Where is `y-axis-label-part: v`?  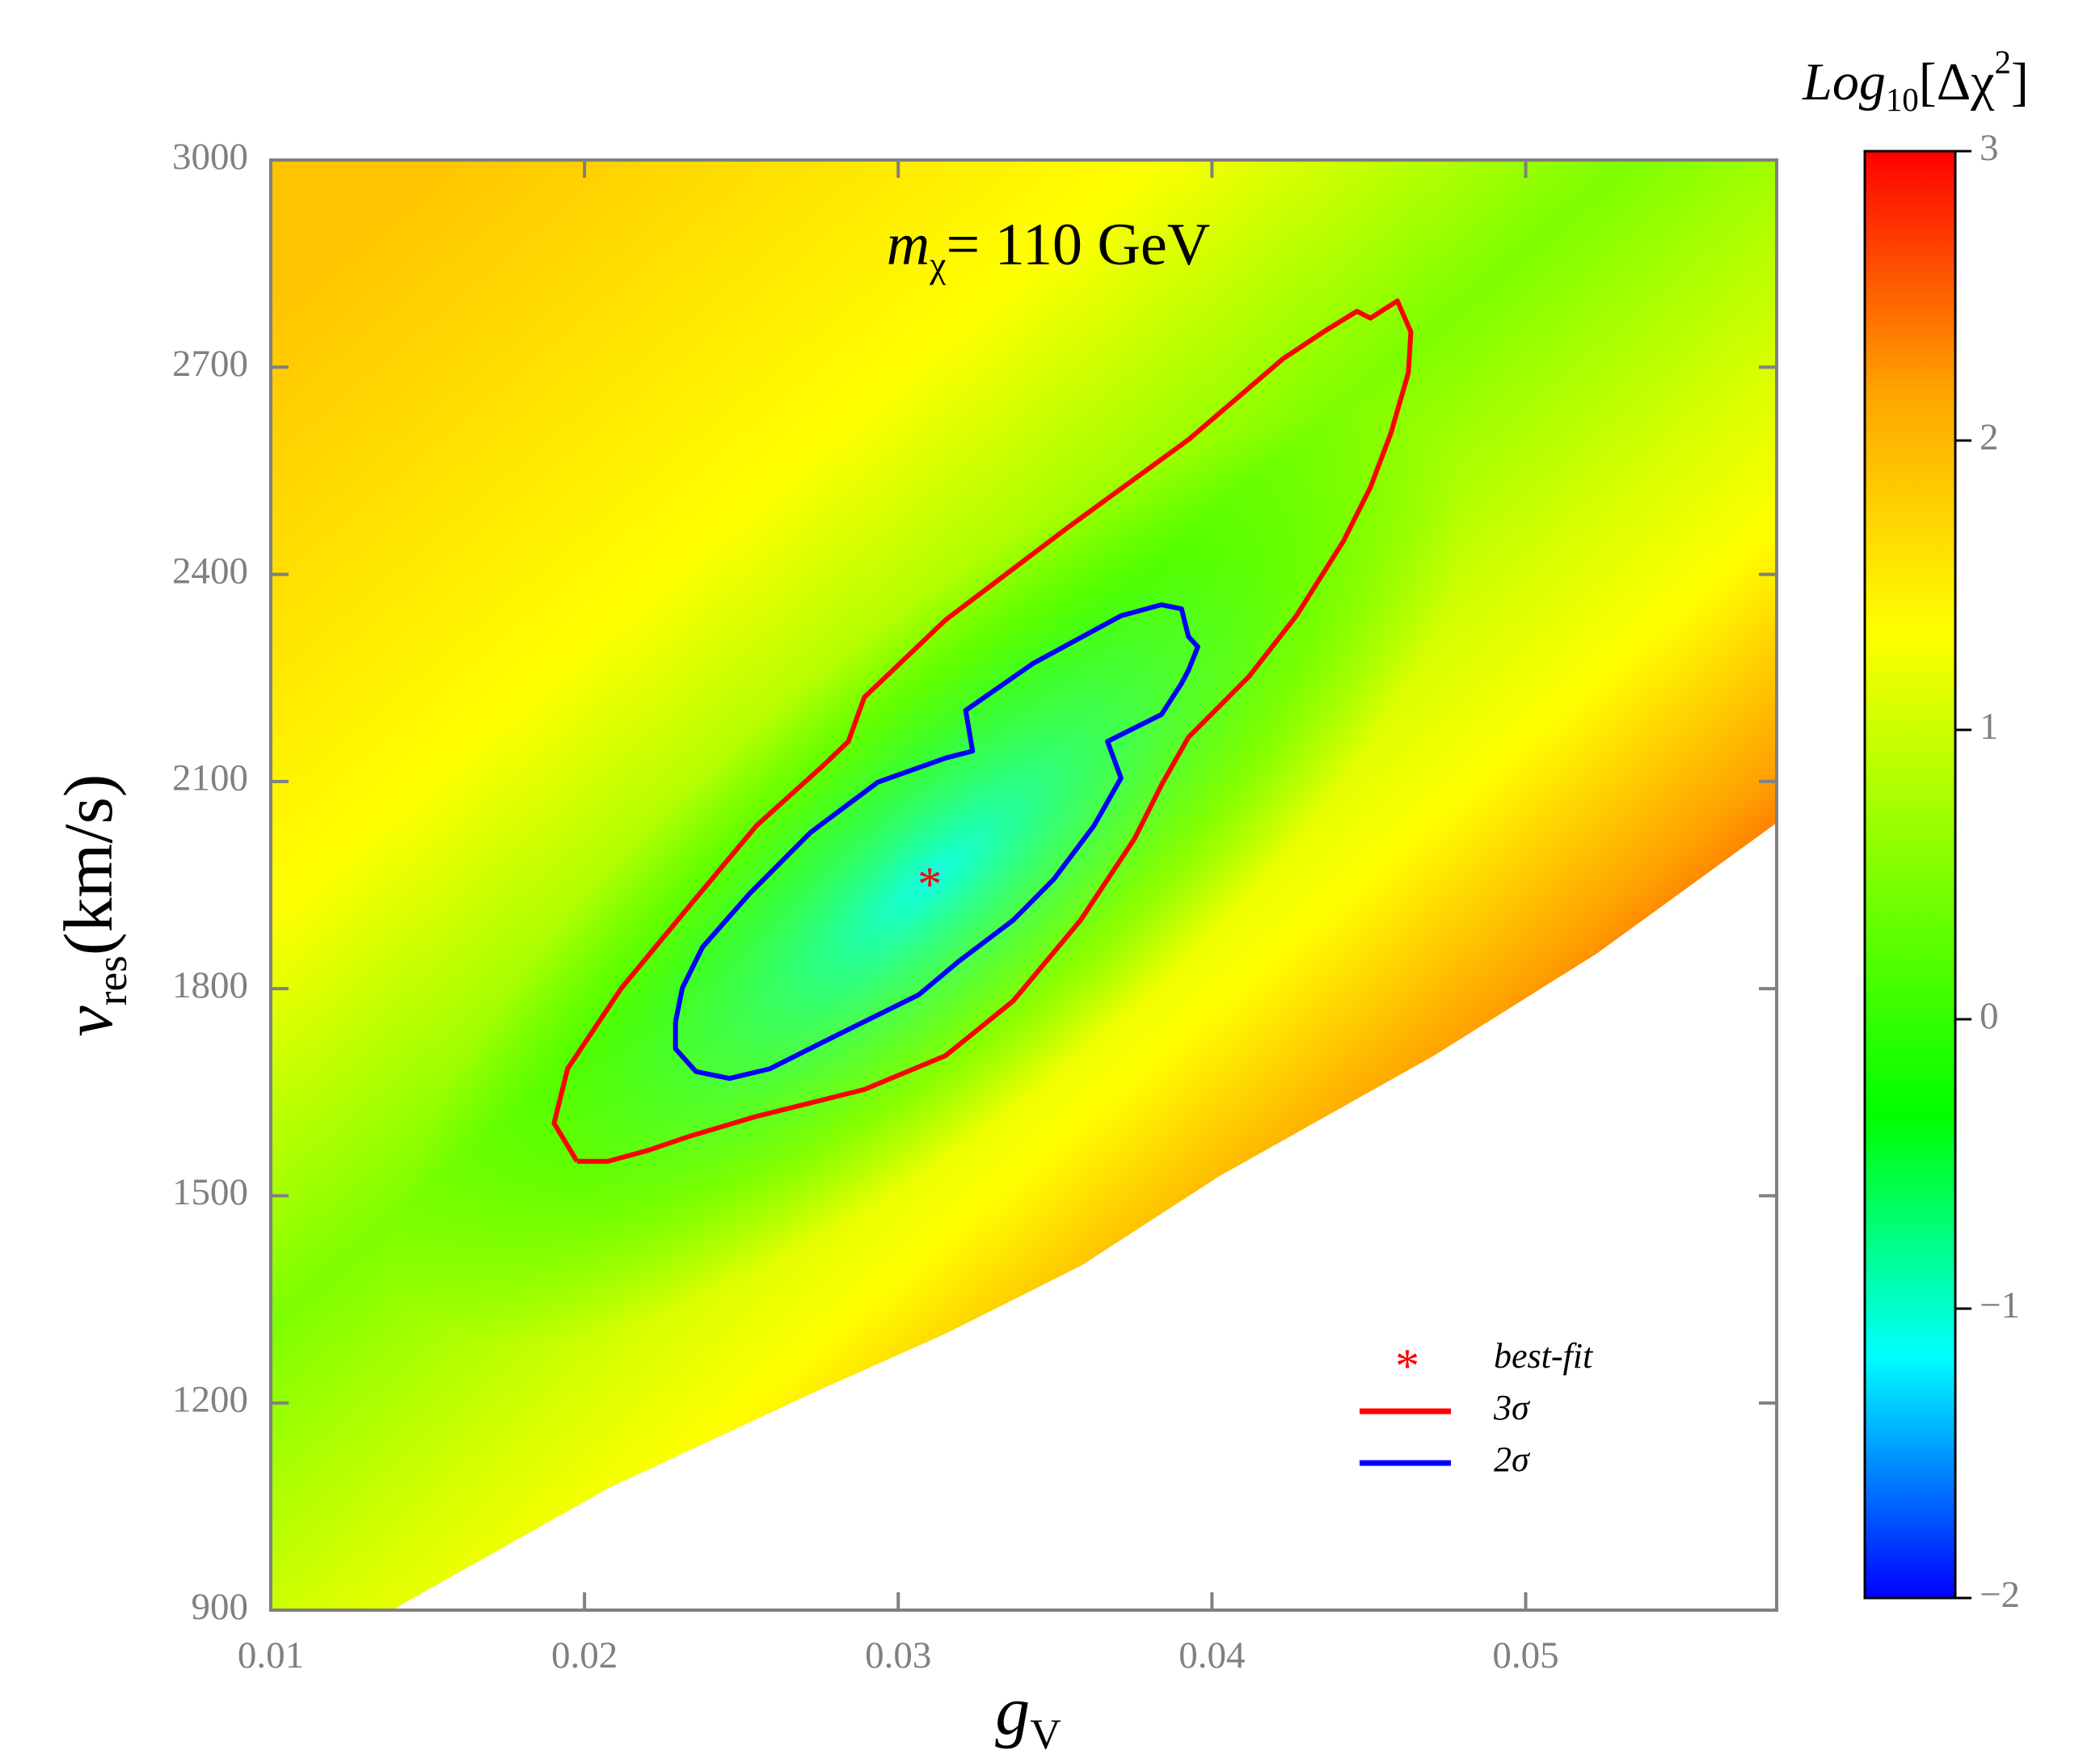 y-axis-label-part: v is located at coordinates (88, 1020).